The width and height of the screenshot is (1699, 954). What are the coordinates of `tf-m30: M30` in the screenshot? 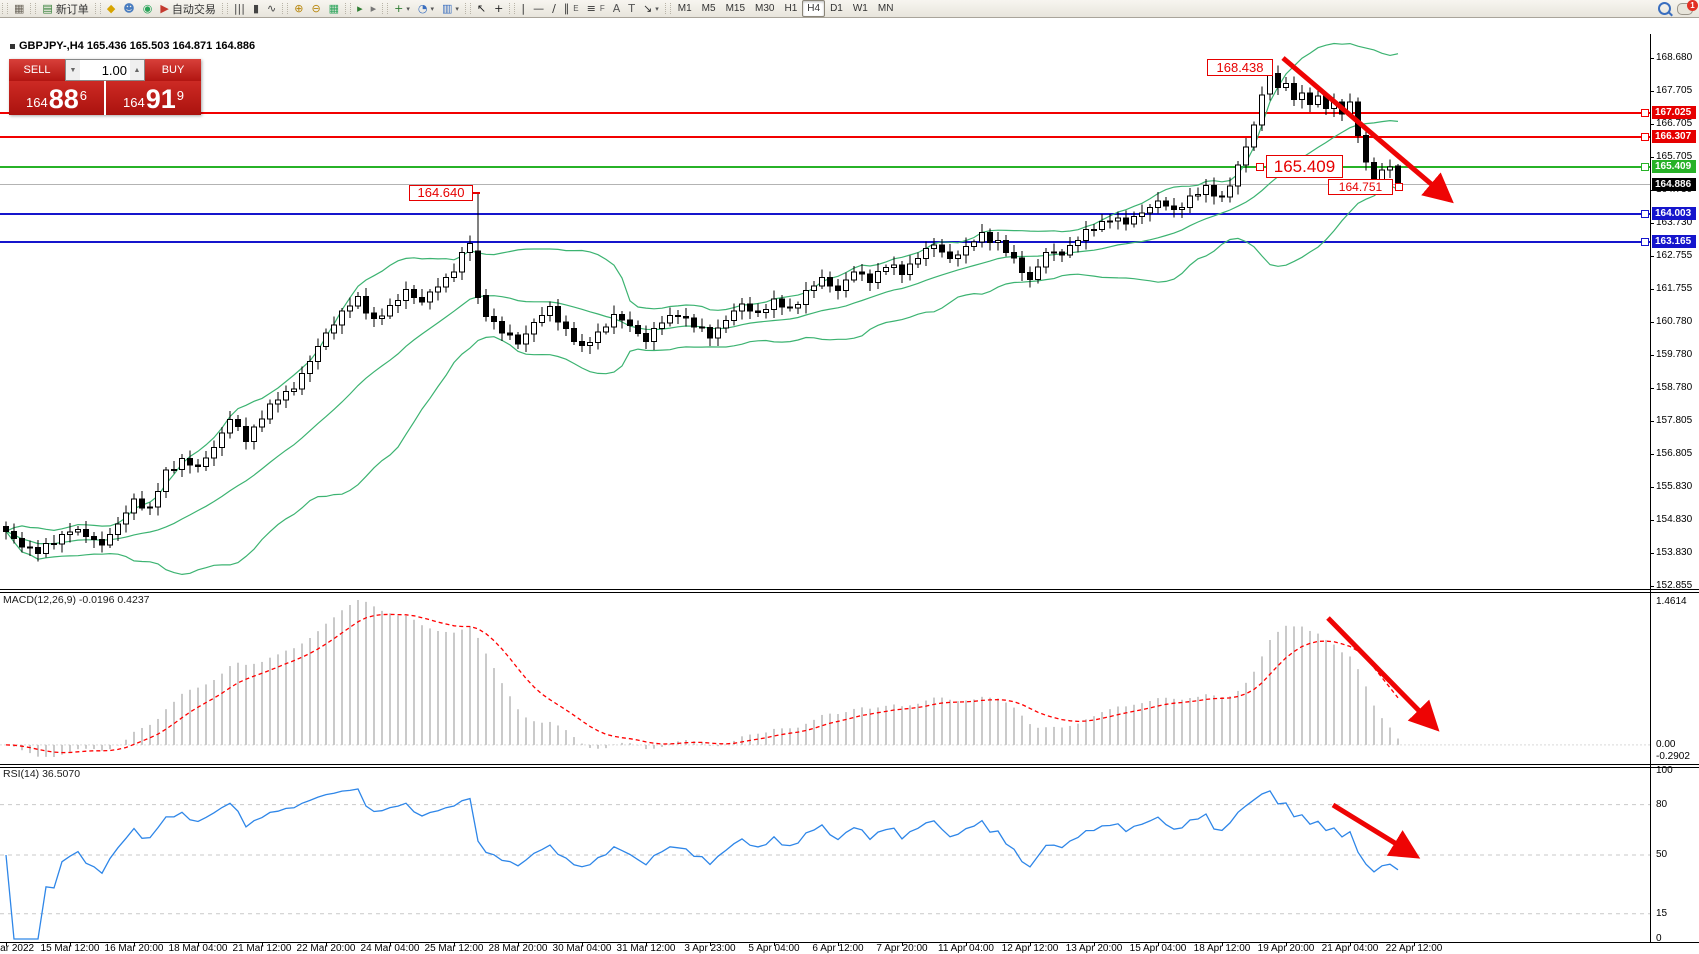 It's located at (764, 8).